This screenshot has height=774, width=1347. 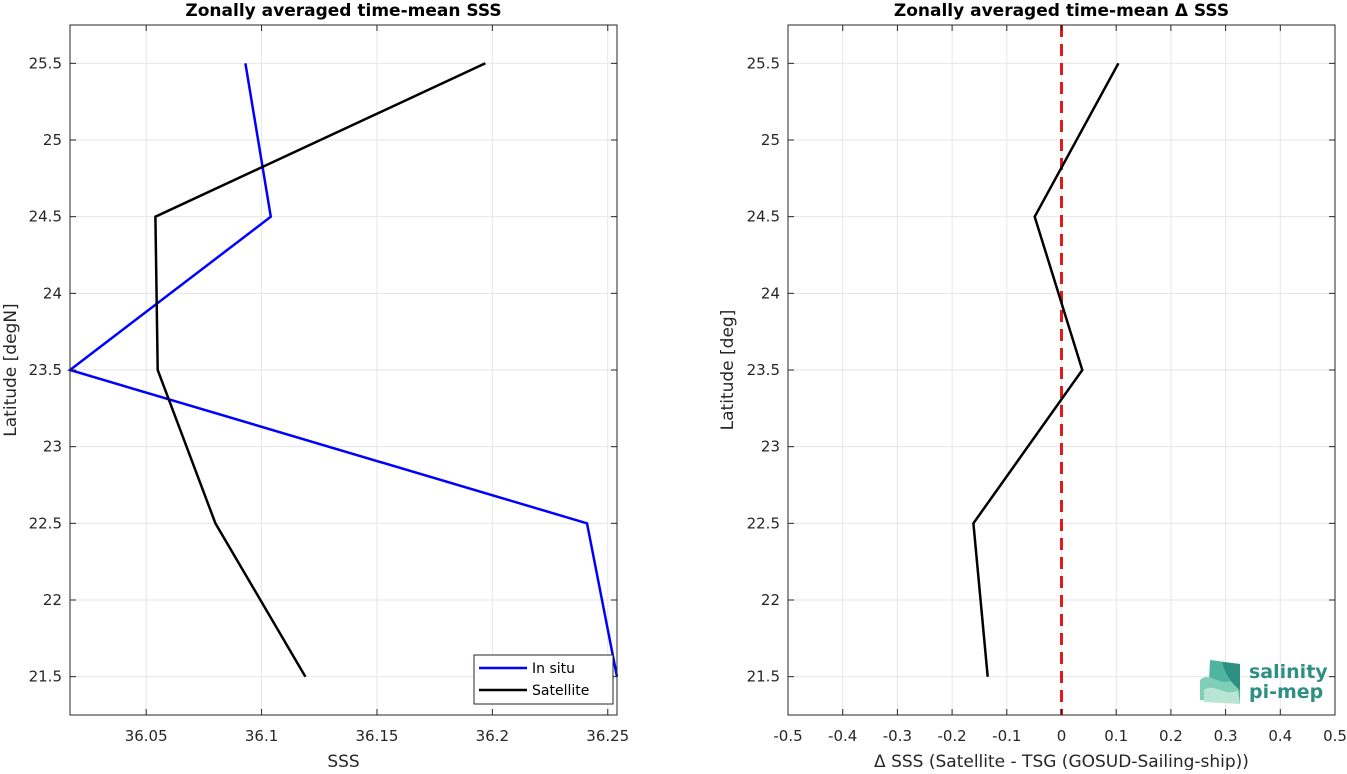 What do you see at coordinates (1226, 736) in the screenshot?
I see `x-tick-label: 0.3` at bounding box center [1226, 736].